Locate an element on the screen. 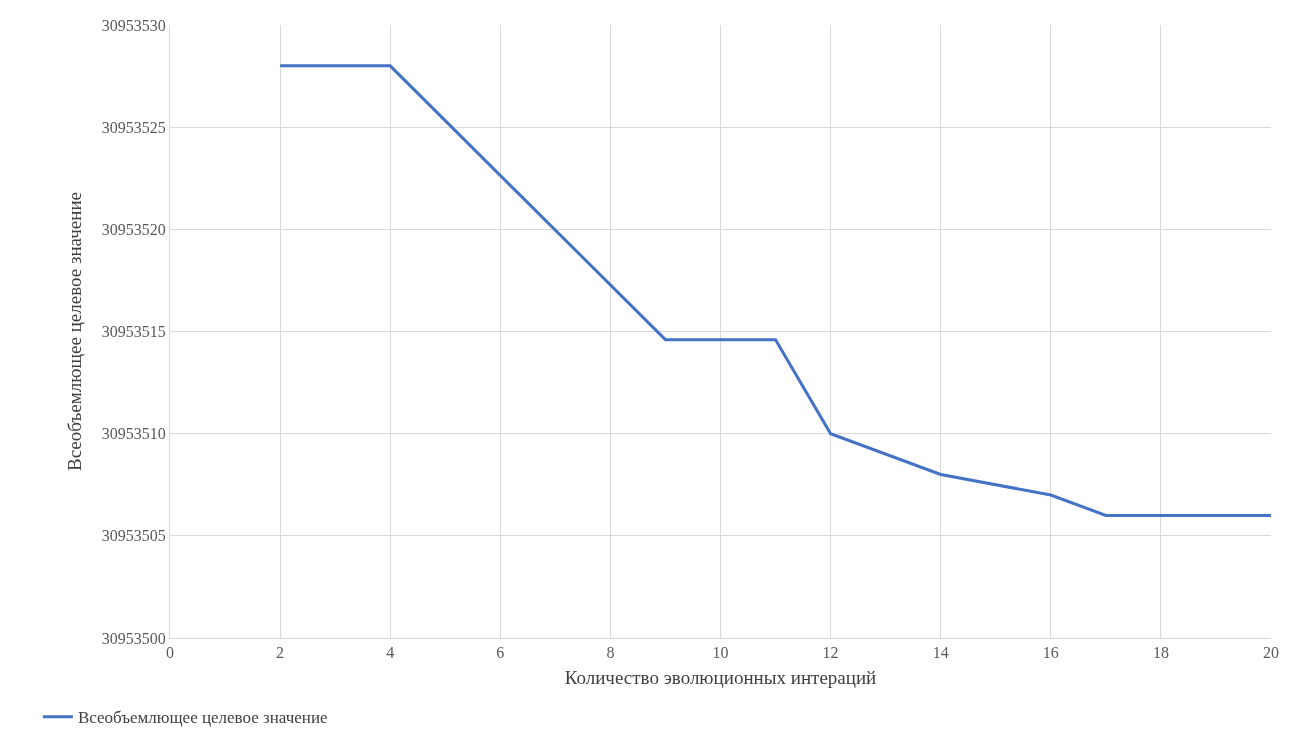  x-axis-title: Количество эволюционных интераций is located at coordinates (720, 677).